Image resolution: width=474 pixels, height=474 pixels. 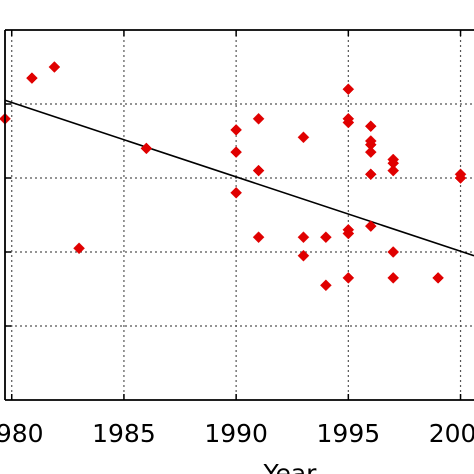 I want to click on x-tick-label: 1995, so click(x=349, y=433).